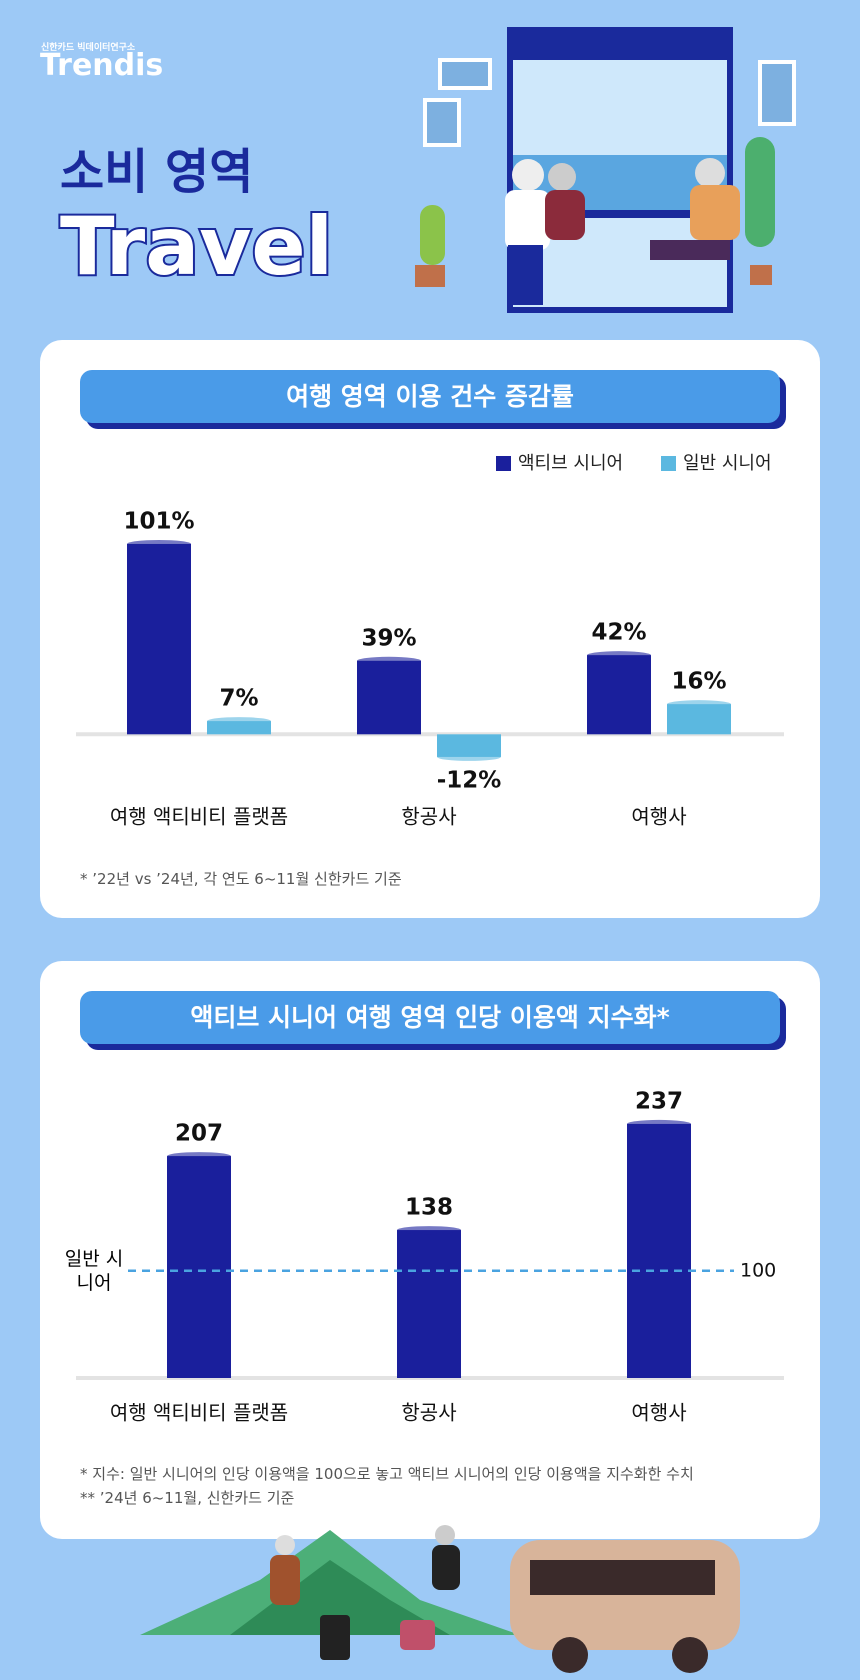 The image size is (860, 1680). What do you see at coordinates (94, 1270) in the screenshot?
I see `reference-label: 일반 시니어` at bounding box center [94, 1270].